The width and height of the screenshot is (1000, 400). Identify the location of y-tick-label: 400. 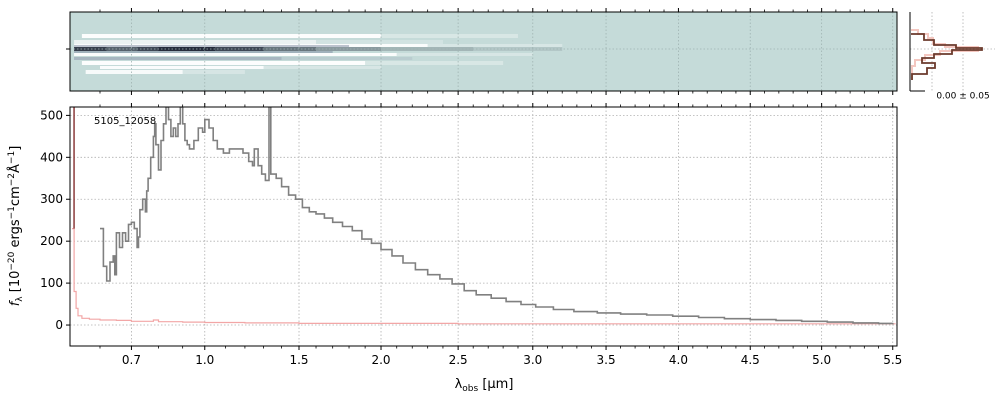
(51, 157).